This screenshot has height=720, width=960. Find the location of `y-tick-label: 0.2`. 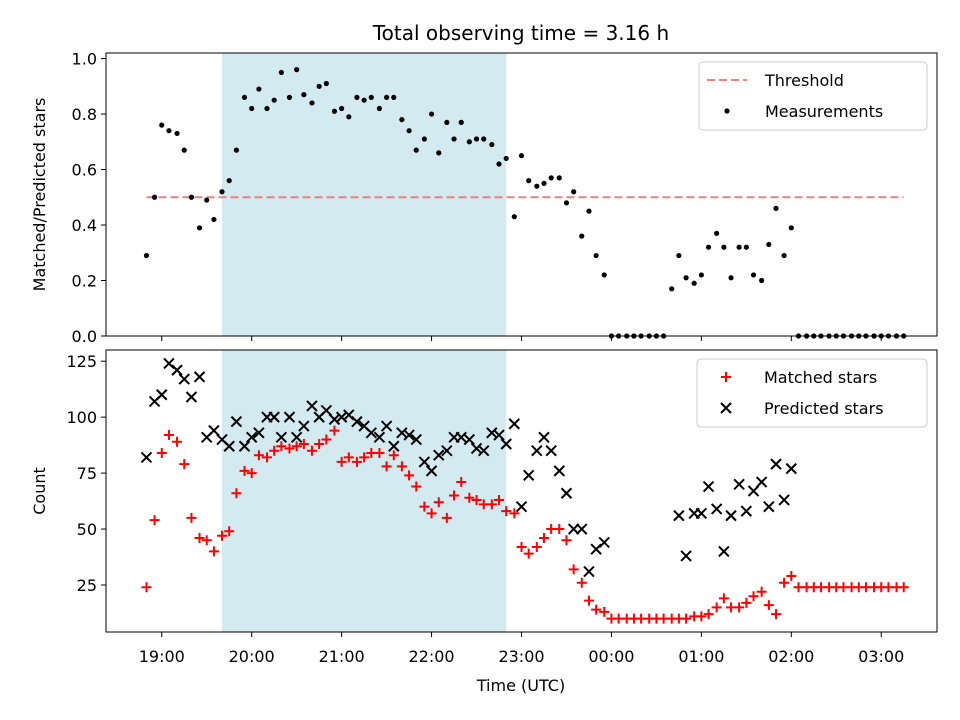

y-tick-label: 0.2 is located at coordinates (84, 281).